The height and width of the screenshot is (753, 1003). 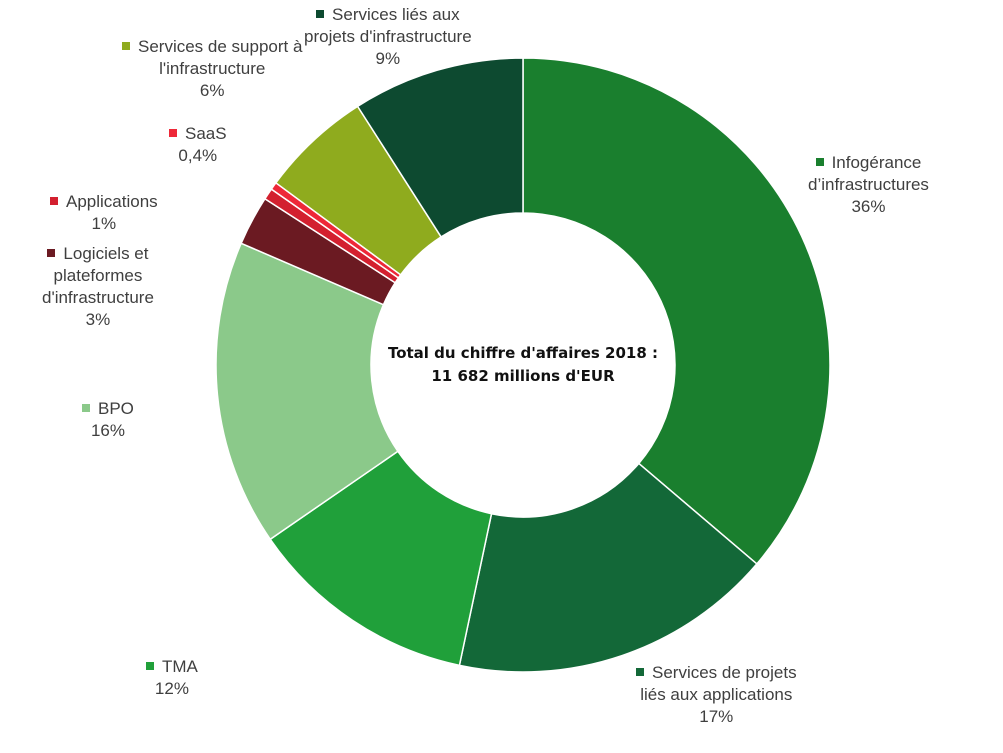 What do you see at coordinates (198, 145) in the screenshot?
I see `label-saas: SaaS 0,4%` at bounding box center [198, 145].